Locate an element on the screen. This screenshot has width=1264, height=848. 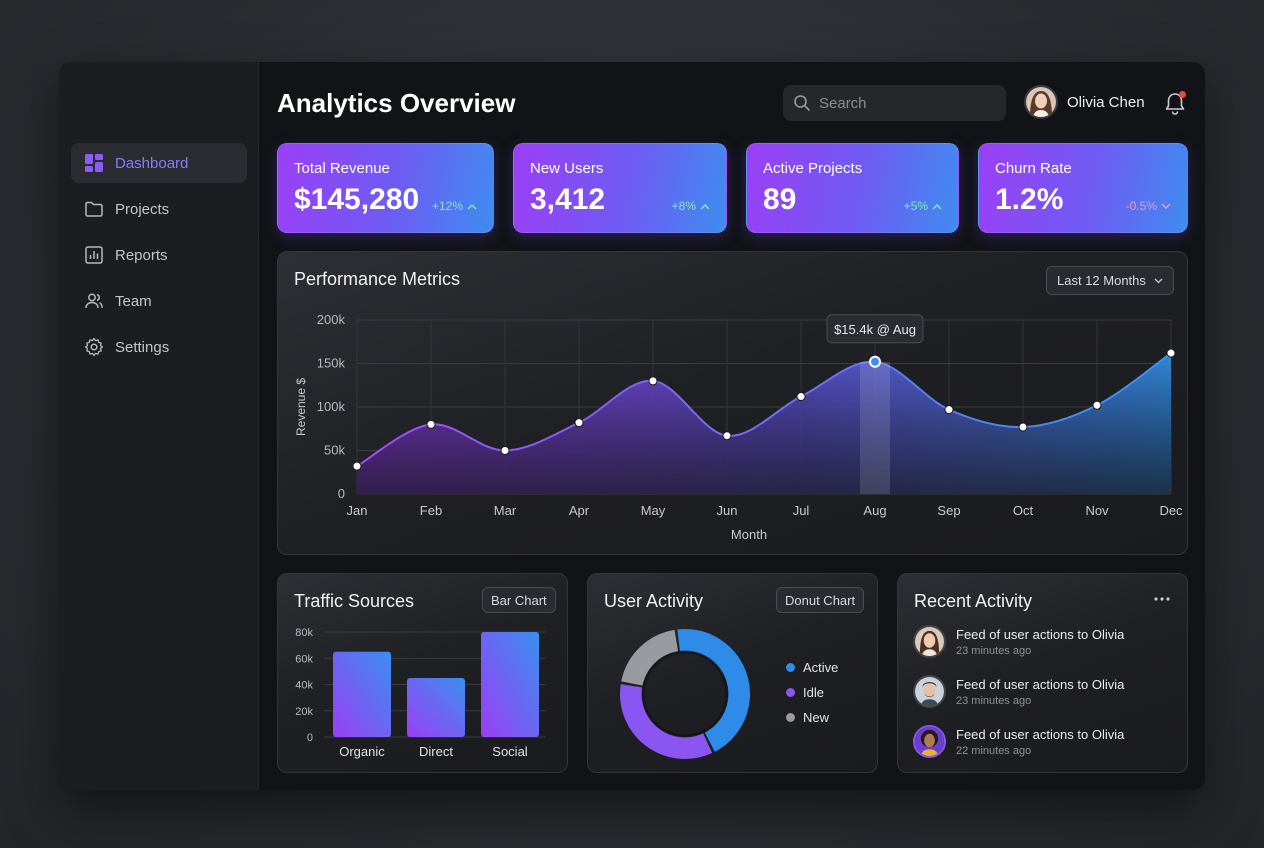
y-axis-label: Revenue $ is located at coordinates (301, 407).